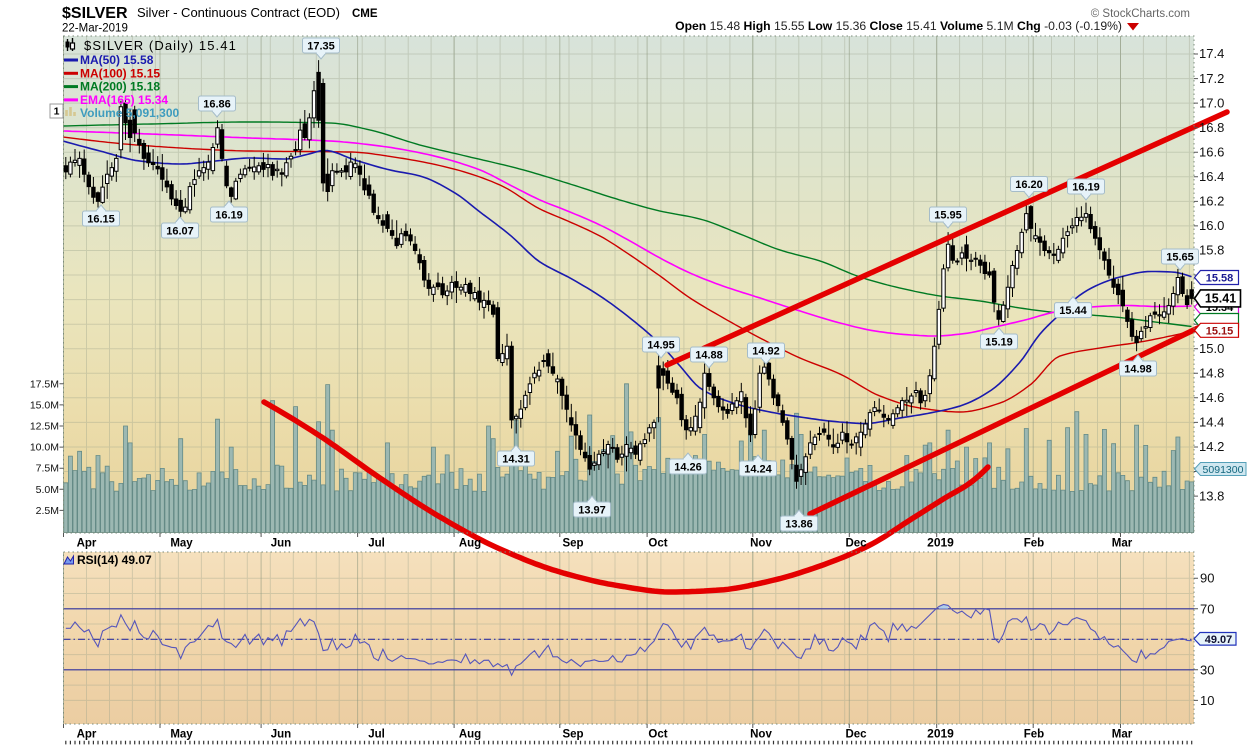 The width and height of the screenshot is (1247, 745). What do you see at coordinates (1211, 176) in the screenshot?
I see `svg-text: 16.4` at bounding box center [1211, 176].